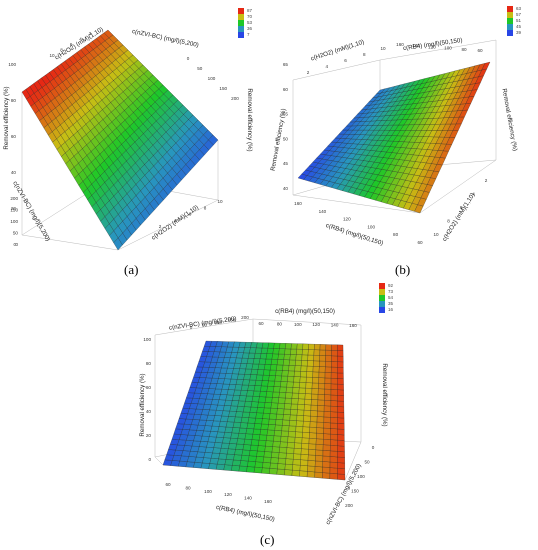  What do you see at coordinates (16, 233) in the screenshot?
I see `y-ticks-label: 50` at bounding box center [16, 233].